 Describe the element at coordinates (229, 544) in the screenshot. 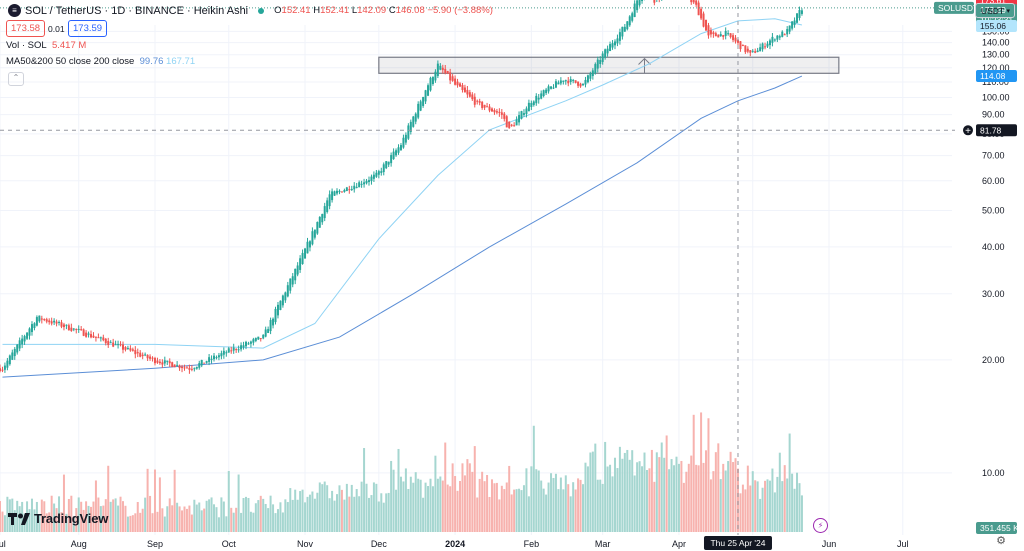

I see `x-tick-label: Oct` at that location.